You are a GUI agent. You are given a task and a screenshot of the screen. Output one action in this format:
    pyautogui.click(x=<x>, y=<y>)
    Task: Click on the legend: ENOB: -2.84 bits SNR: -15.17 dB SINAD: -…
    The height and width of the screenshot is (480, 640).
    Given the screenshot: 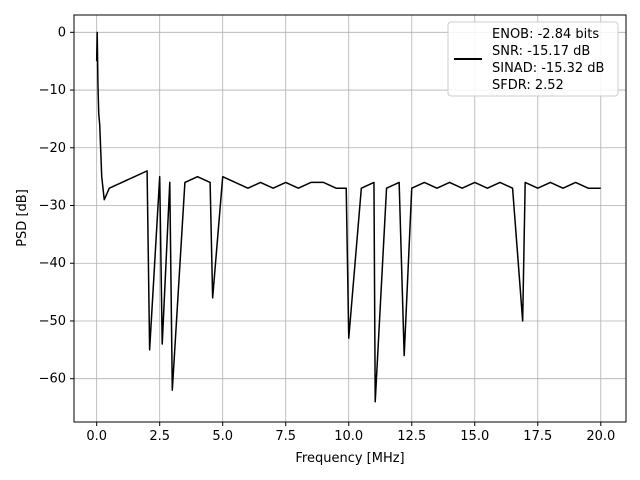 What is the action you would take?
    pyautogui.click(x=533, y=59)
    